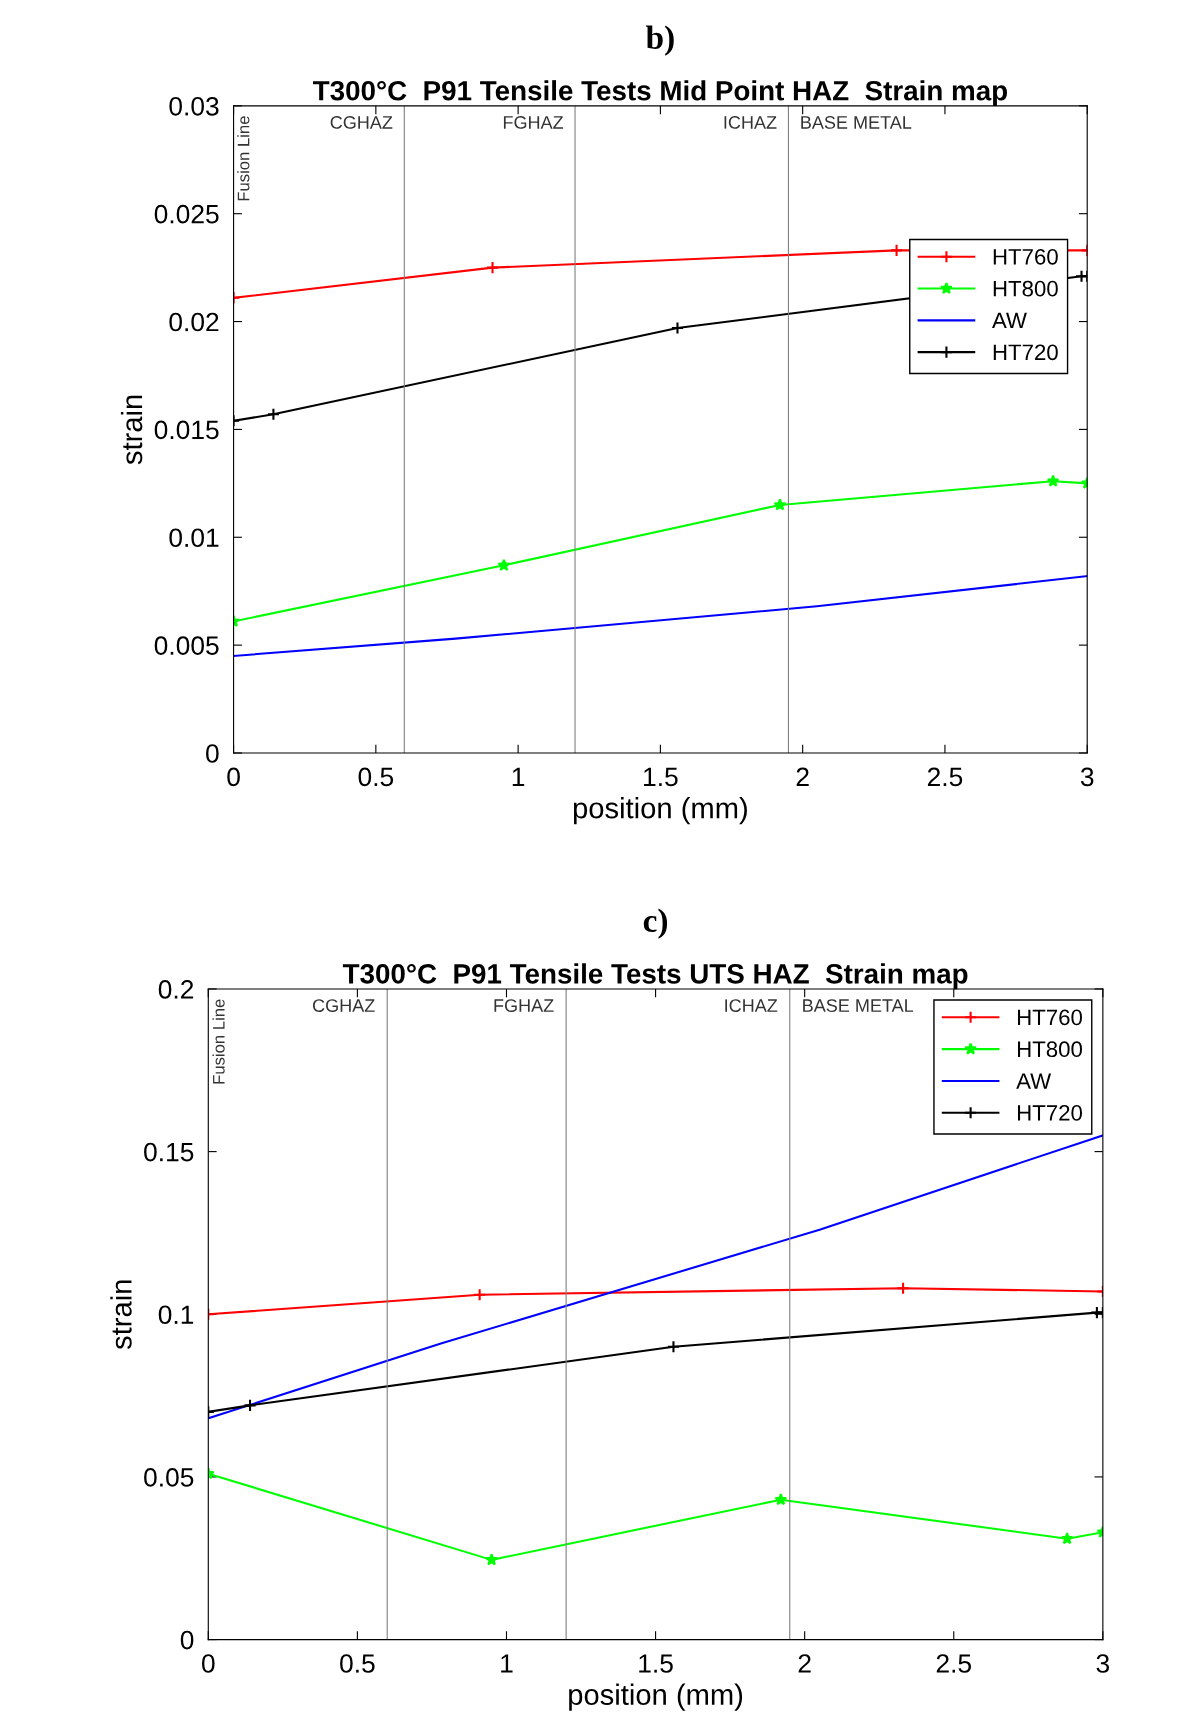 The width and height of the screenshot is (1204, 1735). I want to click on y-tick-label: 0.15, so click(169, 1152).